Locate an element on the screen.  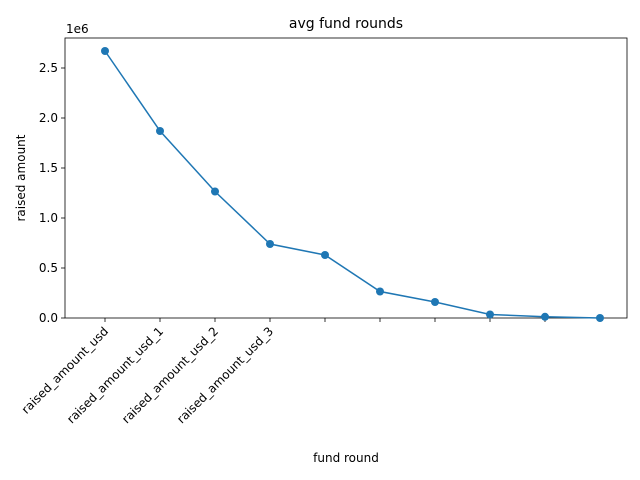
y-tick-label: 2.0 is located at coordinates (48, 118).